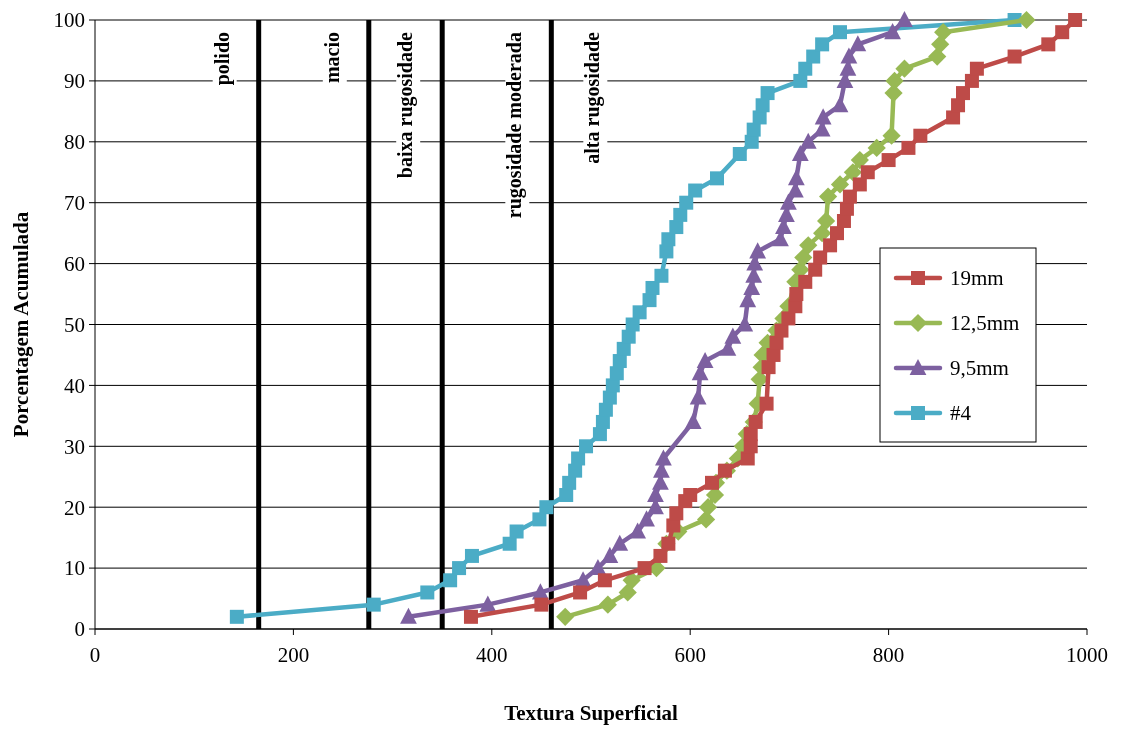  What do you see at coordinates (95, 655) in the screenshot?
I see `x-tick-label: 0` at bounding box center [95, 655].